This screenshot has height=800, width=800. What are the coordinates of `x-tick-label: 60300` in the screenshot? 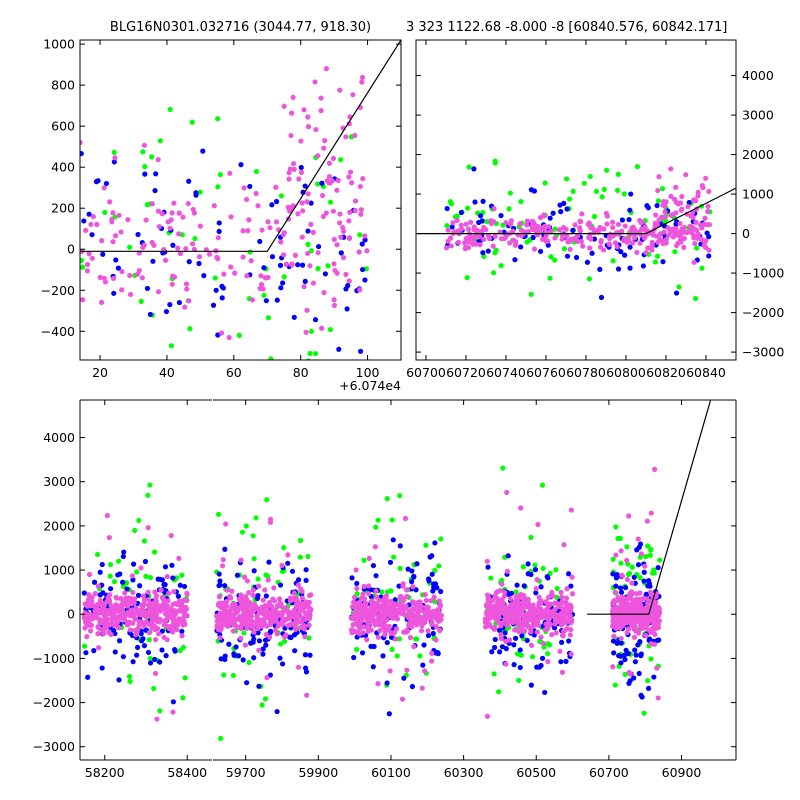 It's located at (464, 772).